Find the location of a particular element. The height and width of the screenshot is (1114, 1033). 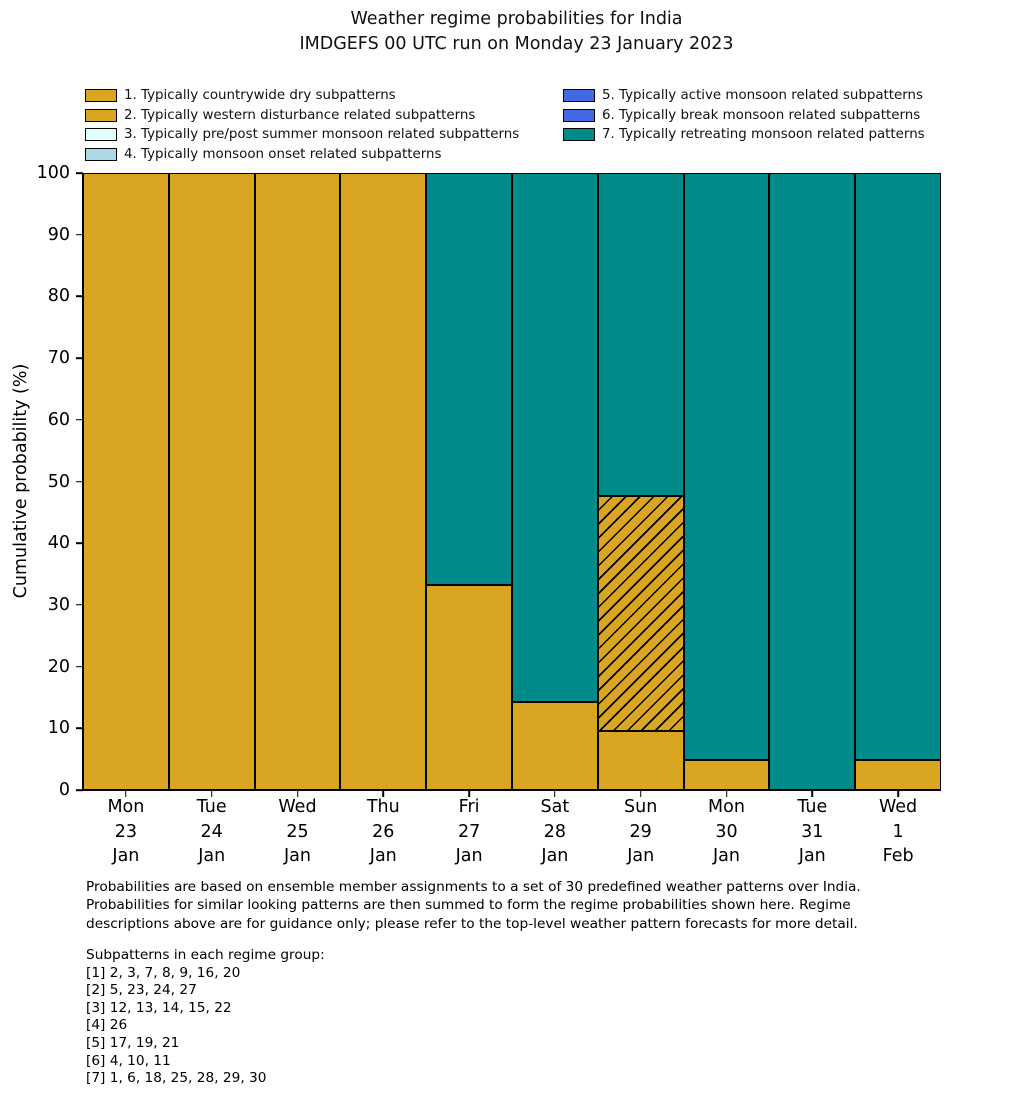

y-tick-label: 100 is located at coordinates (53, 173).